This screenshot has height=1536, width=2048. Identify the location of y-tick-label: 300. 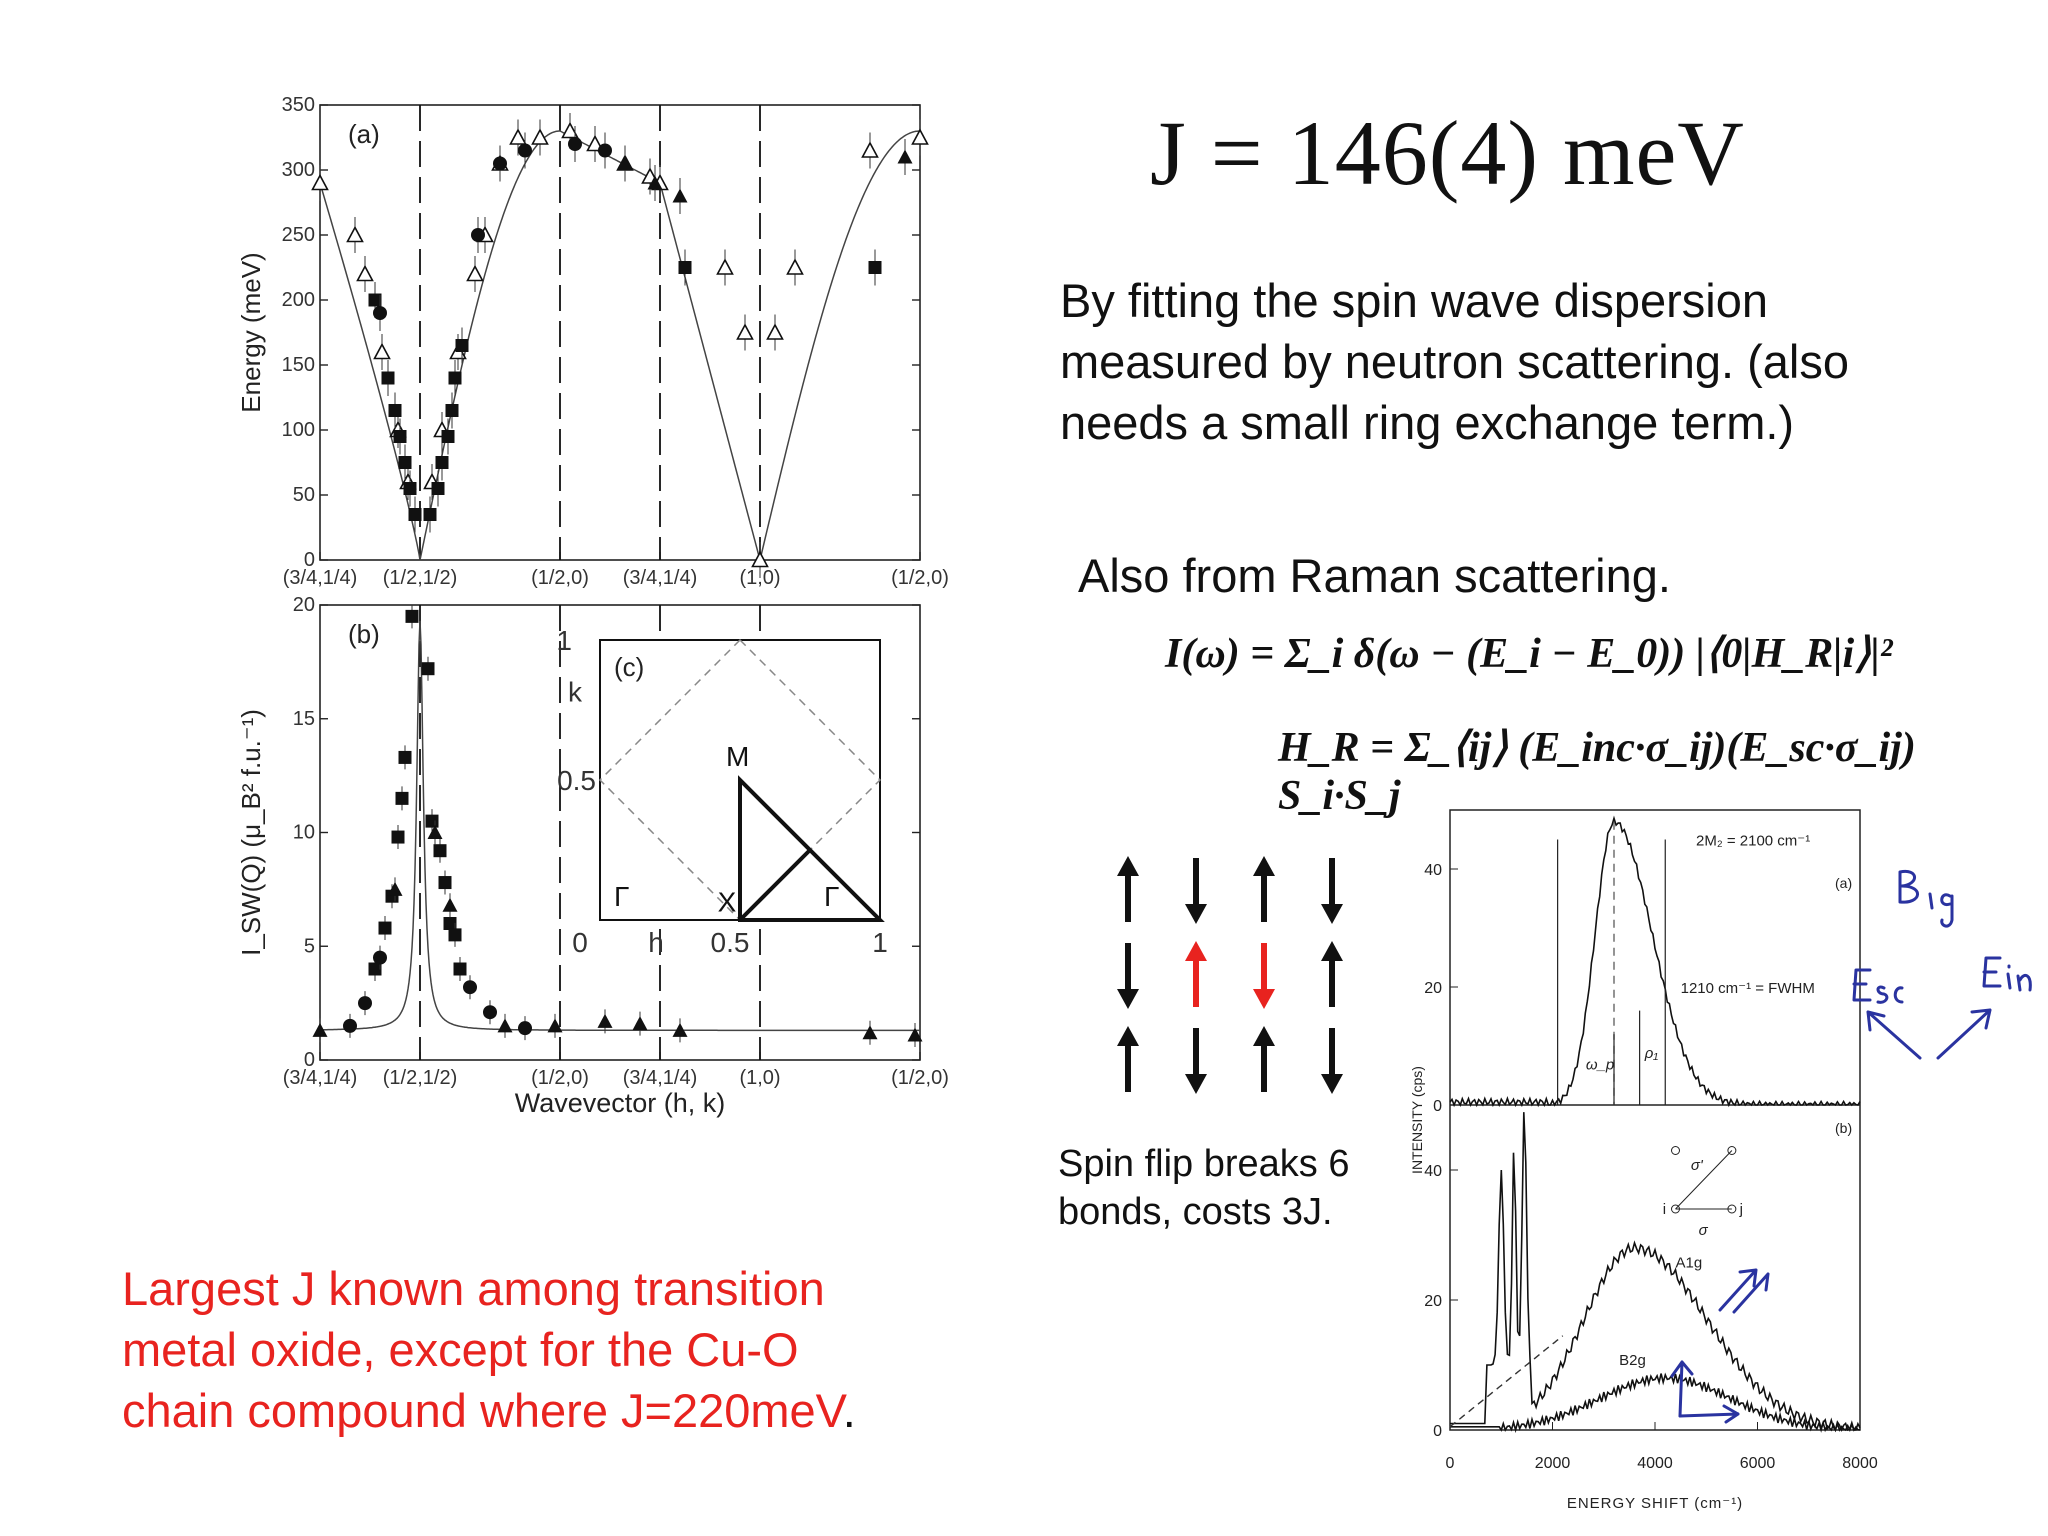
(298, 170).